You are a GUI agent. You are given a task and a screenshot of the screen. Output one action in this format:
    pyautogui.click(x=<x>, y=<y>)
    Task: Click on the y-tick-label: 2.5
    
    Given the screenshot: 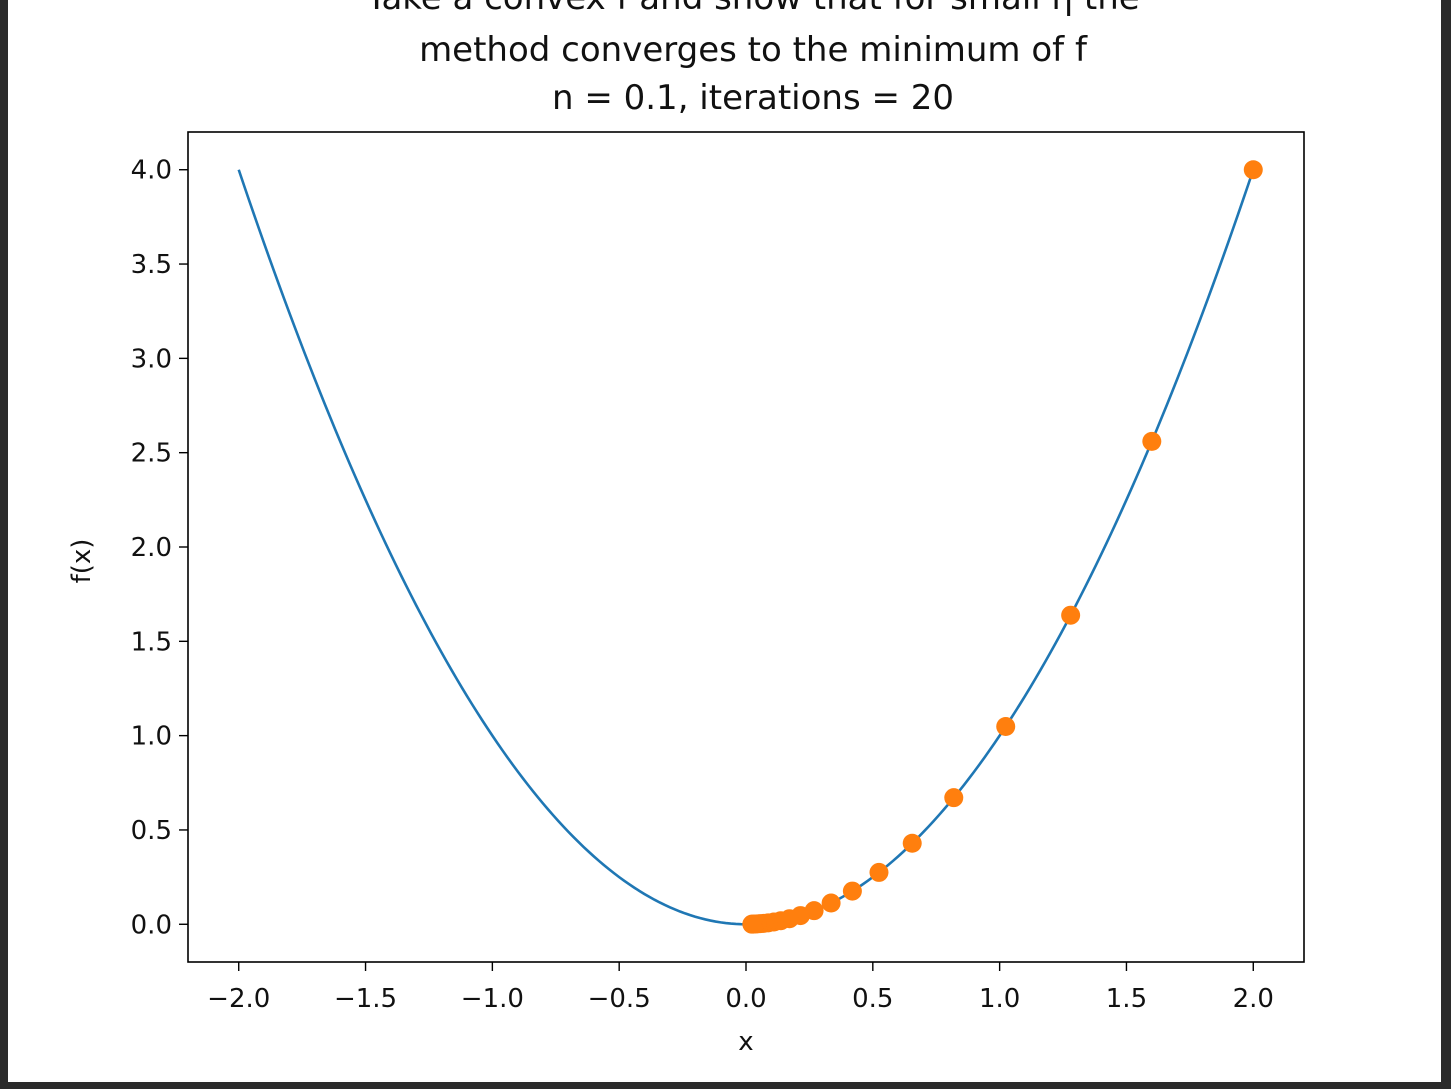 What is the action you would take?
    pyautogui.click(x=151, y=454)
    